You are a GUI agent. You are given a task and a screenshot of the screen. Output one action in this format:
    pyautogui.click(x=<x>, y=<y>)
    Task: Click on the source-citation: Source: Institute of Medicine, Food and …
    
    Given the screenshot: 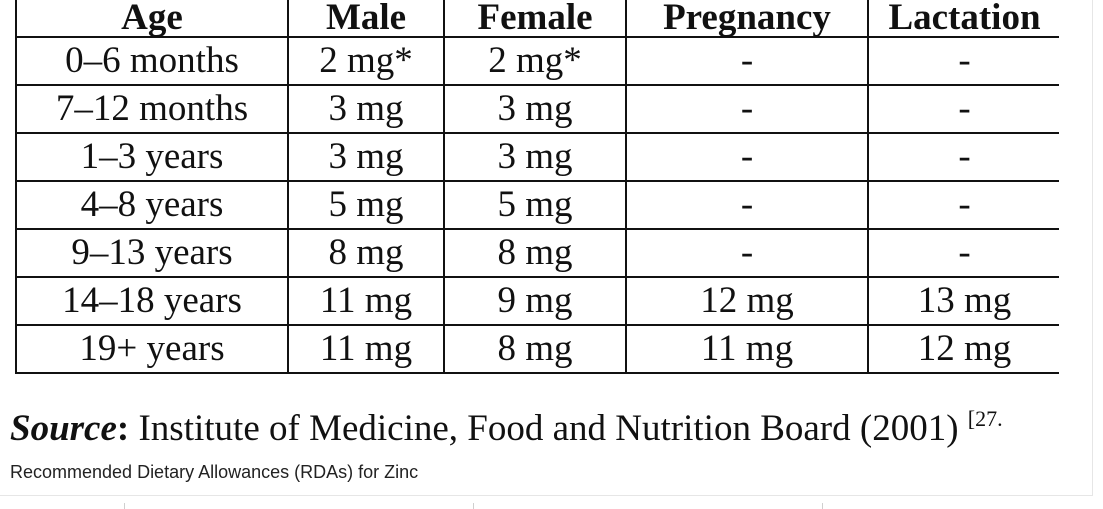 What is the action you would take?
    pyautogui.click(x=540, y=424)
    